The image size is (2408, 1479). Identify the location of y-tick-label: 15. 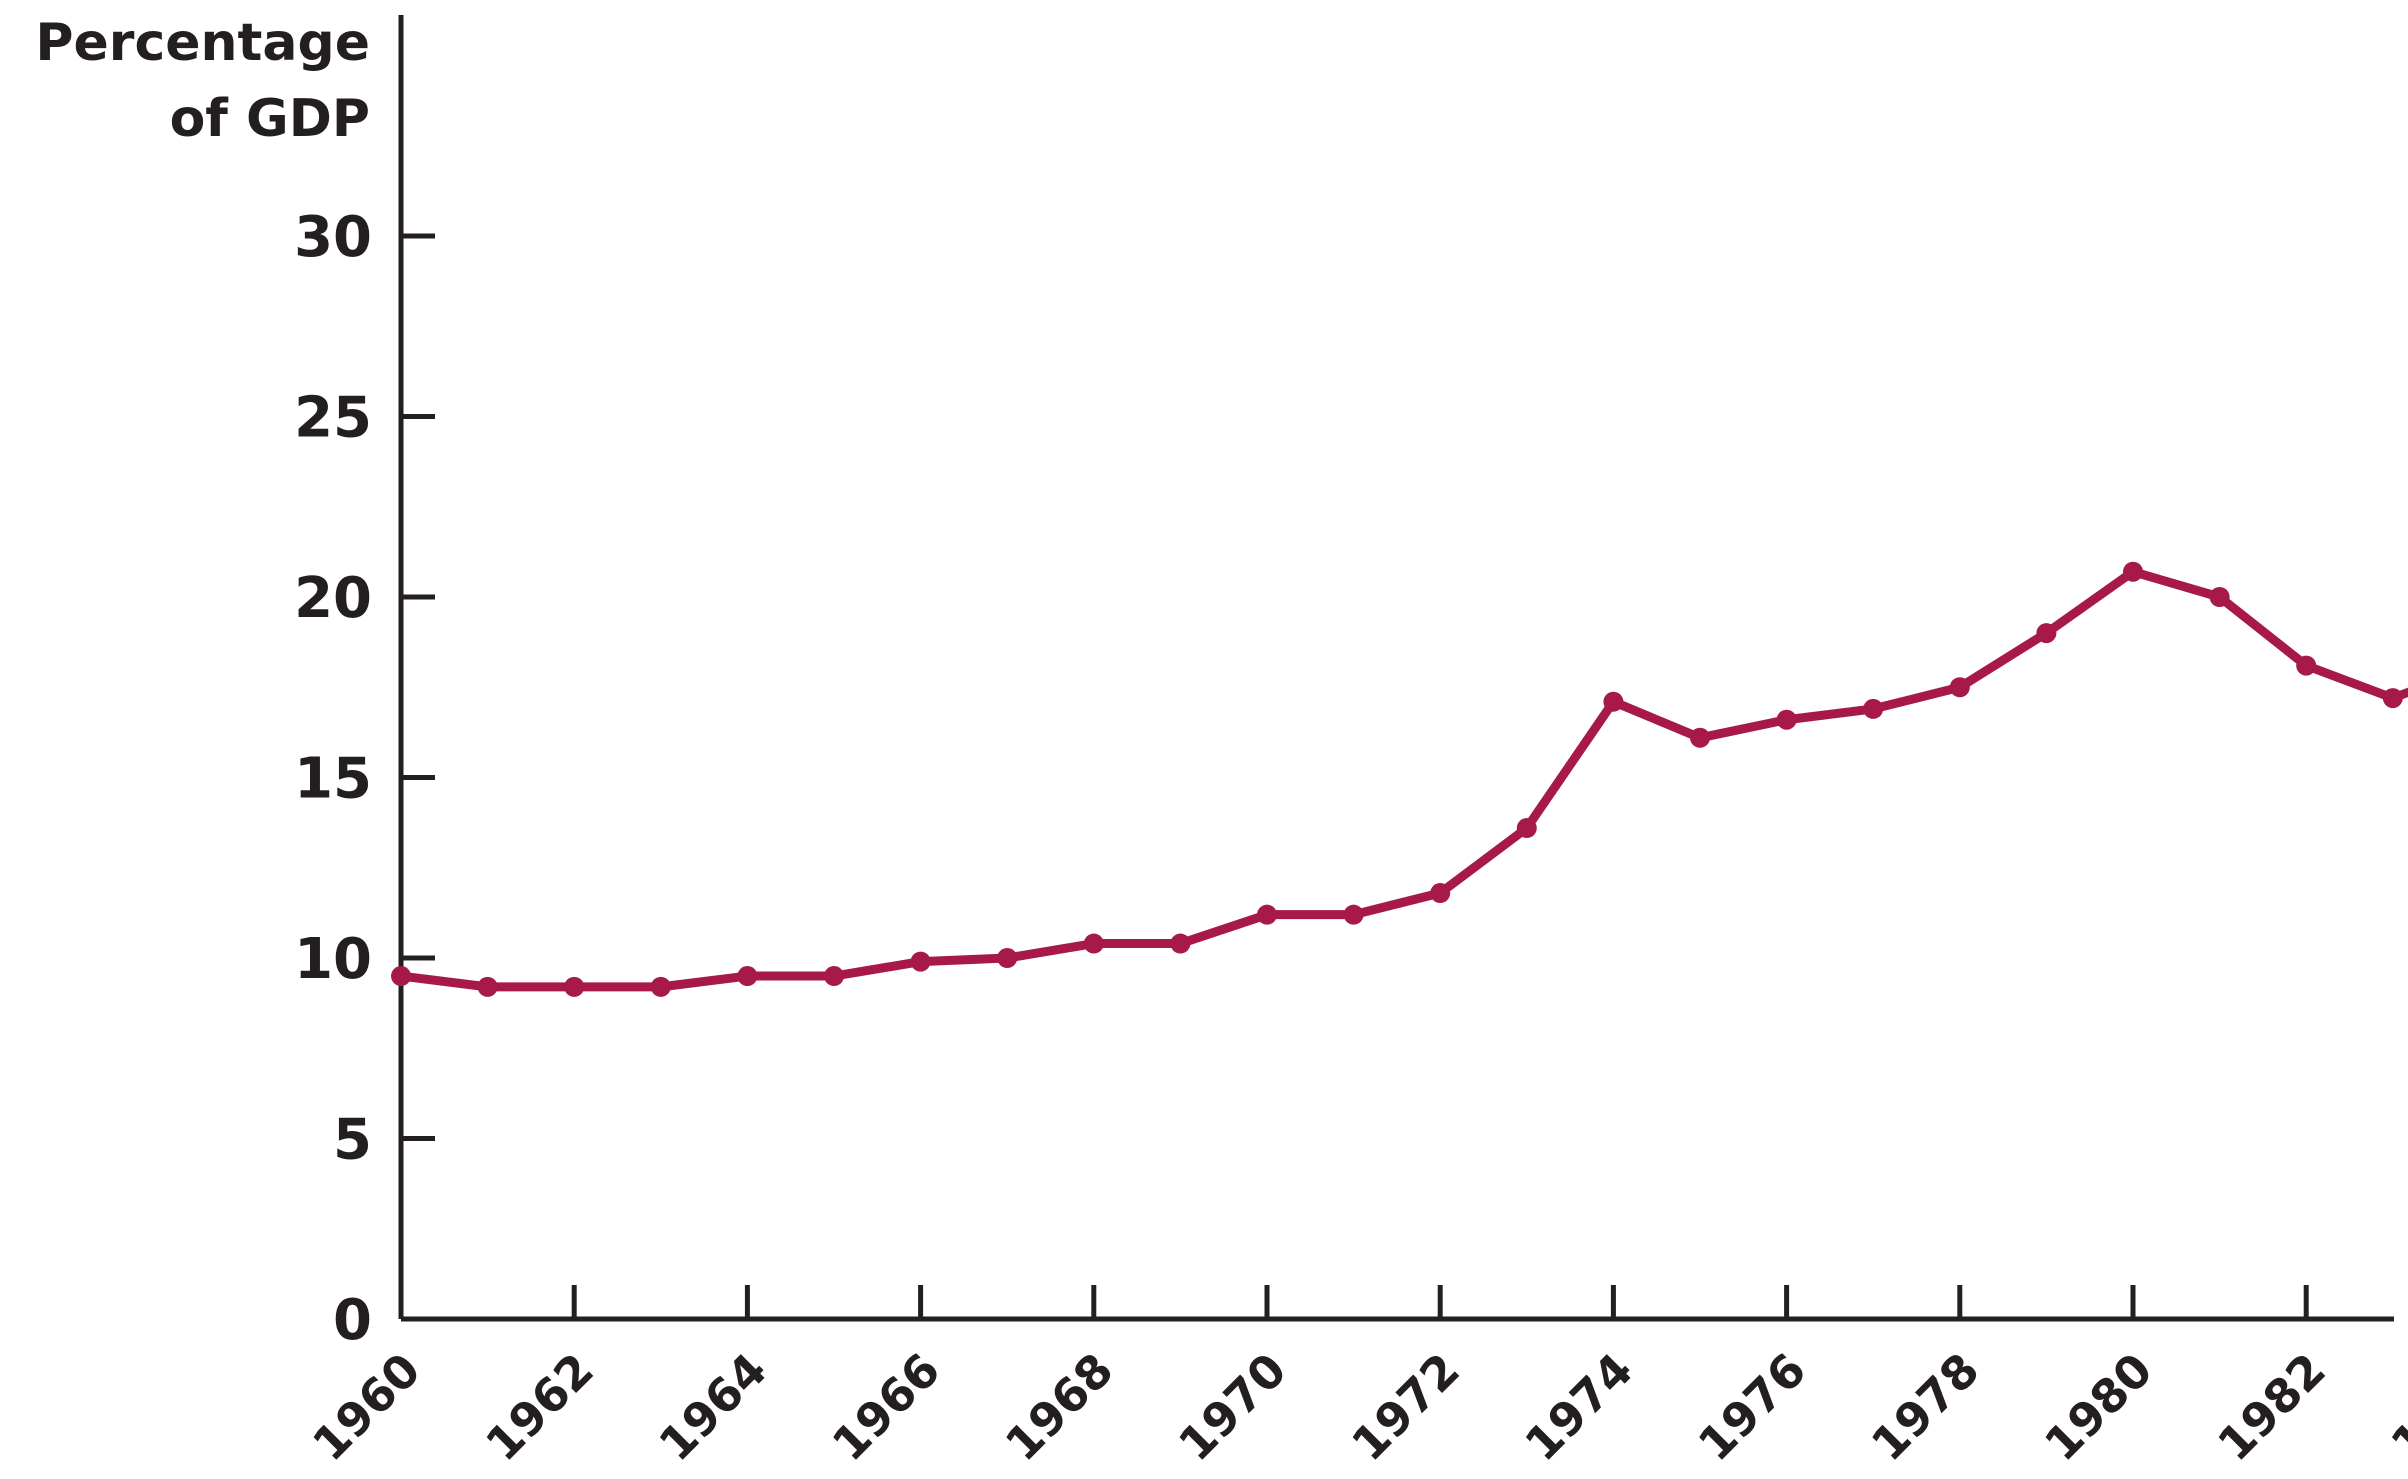
(333, 779).